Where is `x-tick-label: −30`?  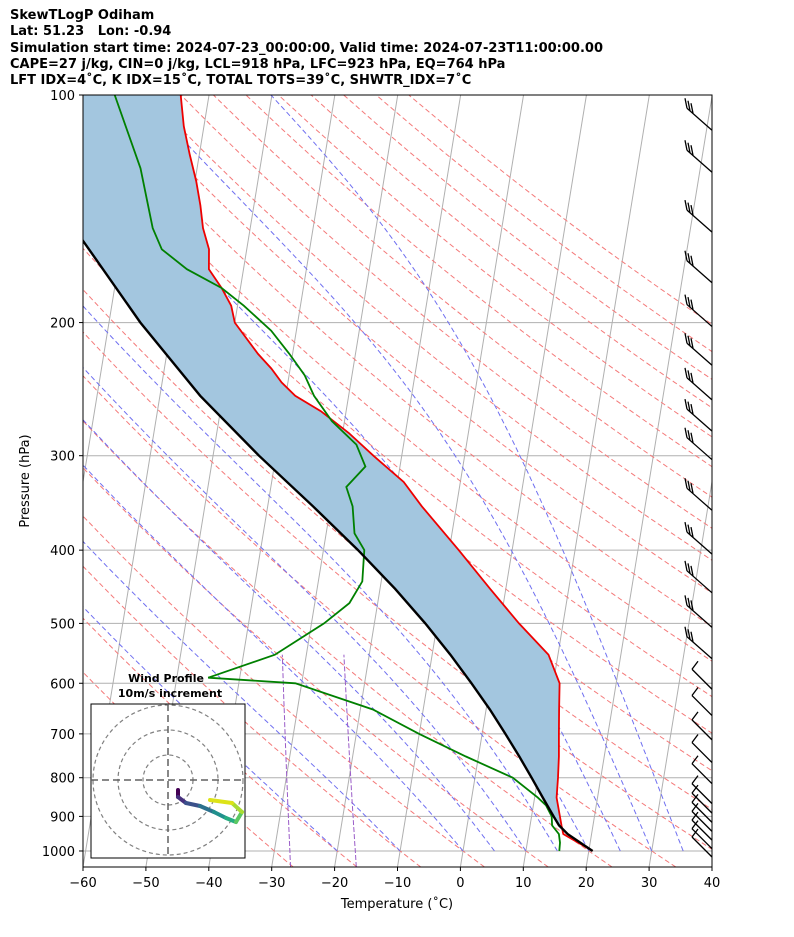
x-tick-label: −30 is located at coordinates (271, 883).